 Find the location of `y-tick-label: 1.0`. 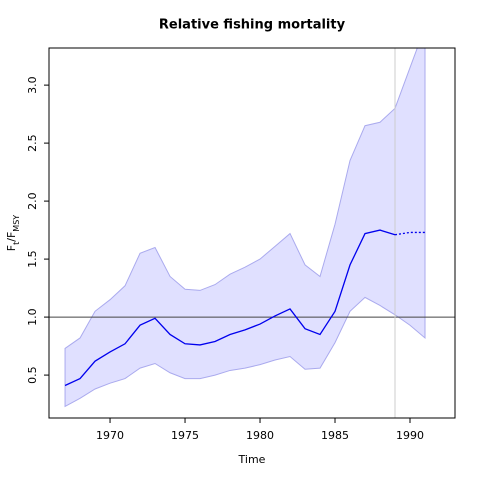

y-tick-label: 1.0 is located at coordinates (32, 317).